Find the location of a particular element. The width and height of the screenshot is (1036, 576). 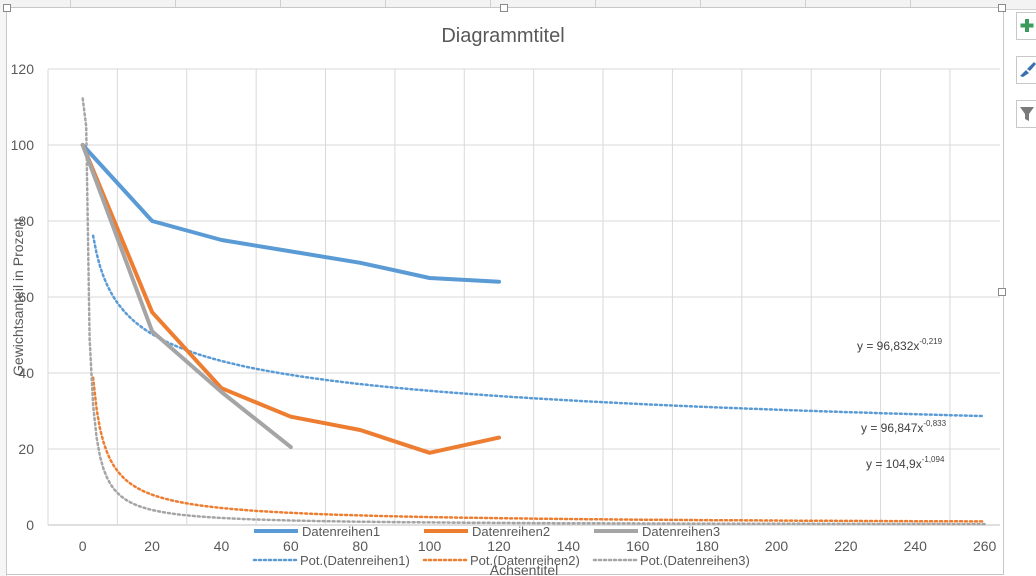

legend-label: Pot.(Datenreihen2) is located at coordinates (525, 560).